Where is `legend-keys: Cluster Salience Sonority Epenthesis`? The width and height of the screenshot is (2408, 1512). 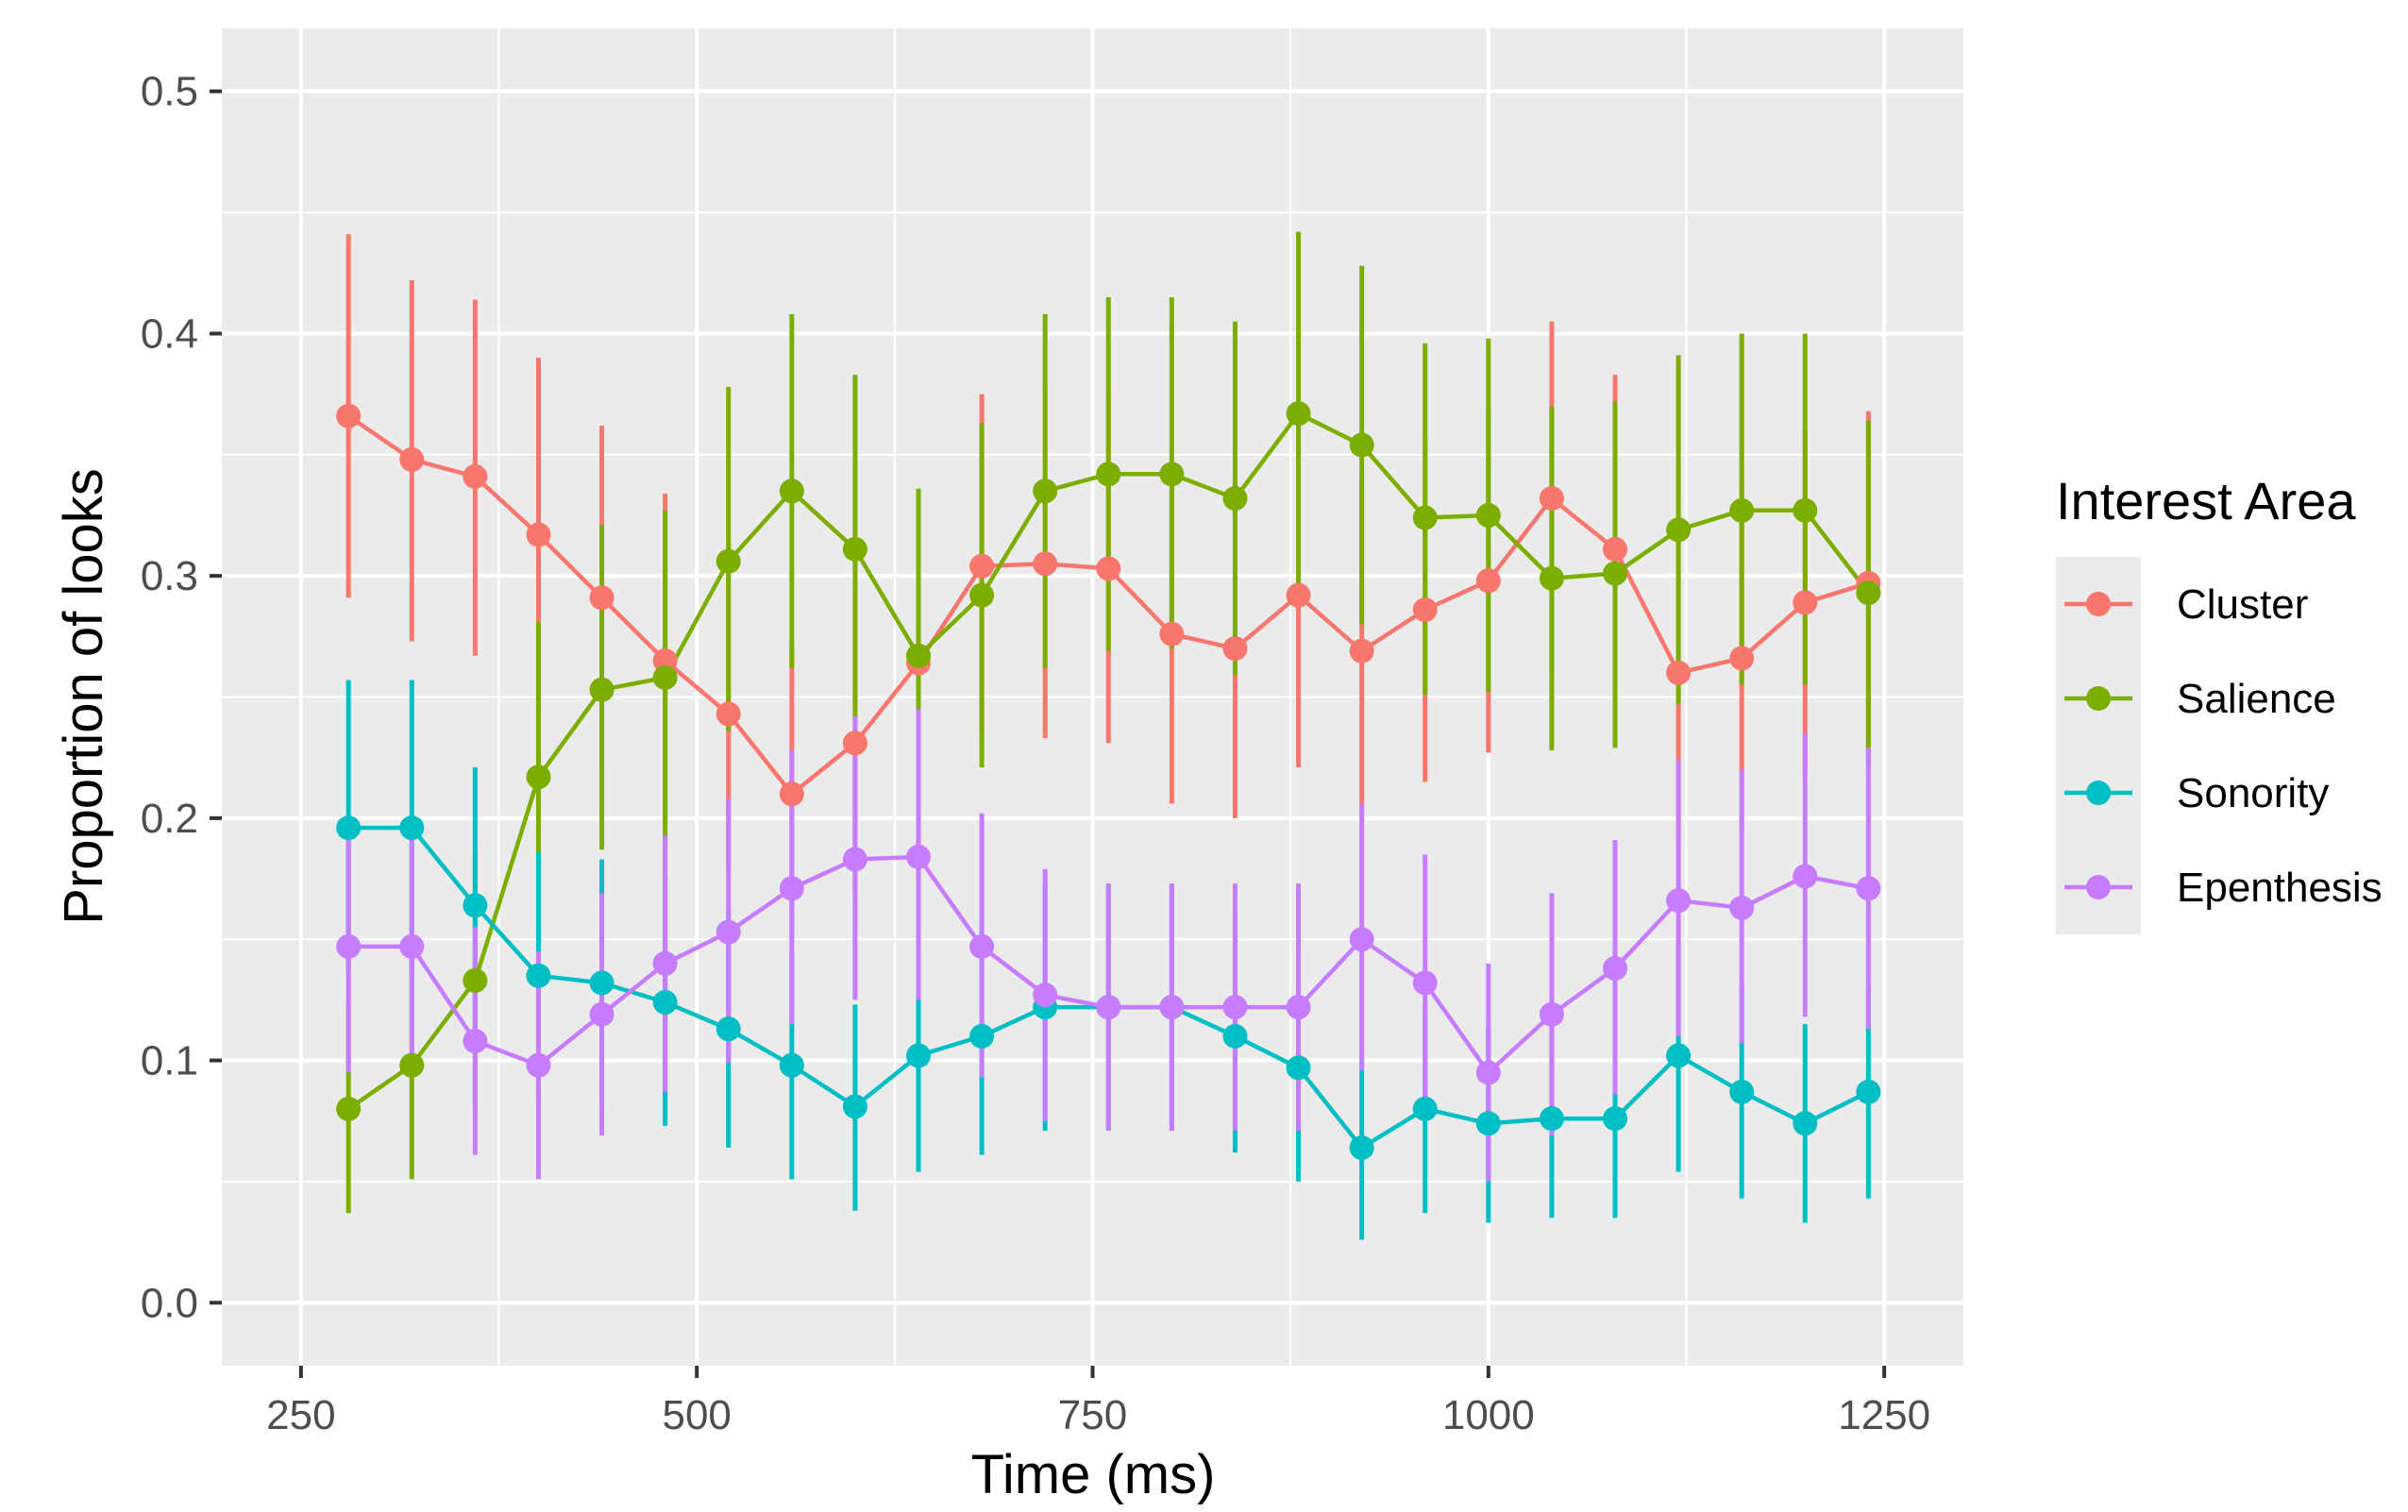 legend-keys: Cluster Salience Sonority Epenthesis is located at coordinates (2219, 745).